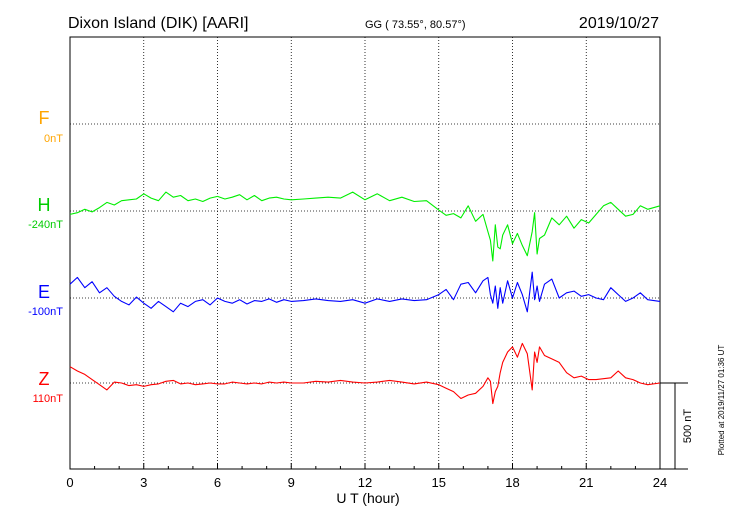 The width and height of the screenshot is (730, 525). What do you see at coordinates (677, 426) in the screenshot?
I see `scale-bar: 500 nT` at bounding box center [677, 426].